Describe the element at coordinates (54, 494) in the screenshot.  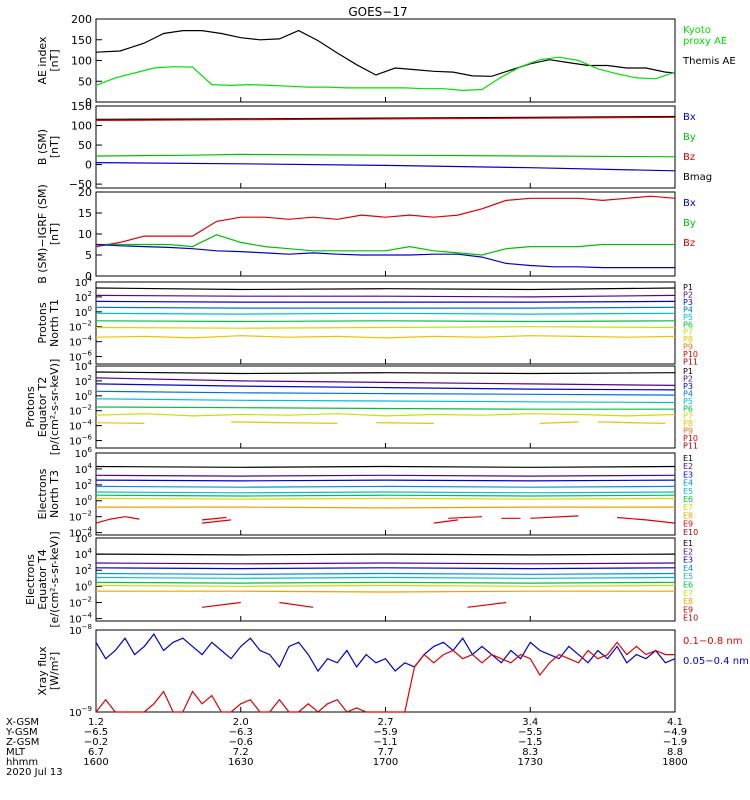
I see `y-axis-label: North T3` at that location.